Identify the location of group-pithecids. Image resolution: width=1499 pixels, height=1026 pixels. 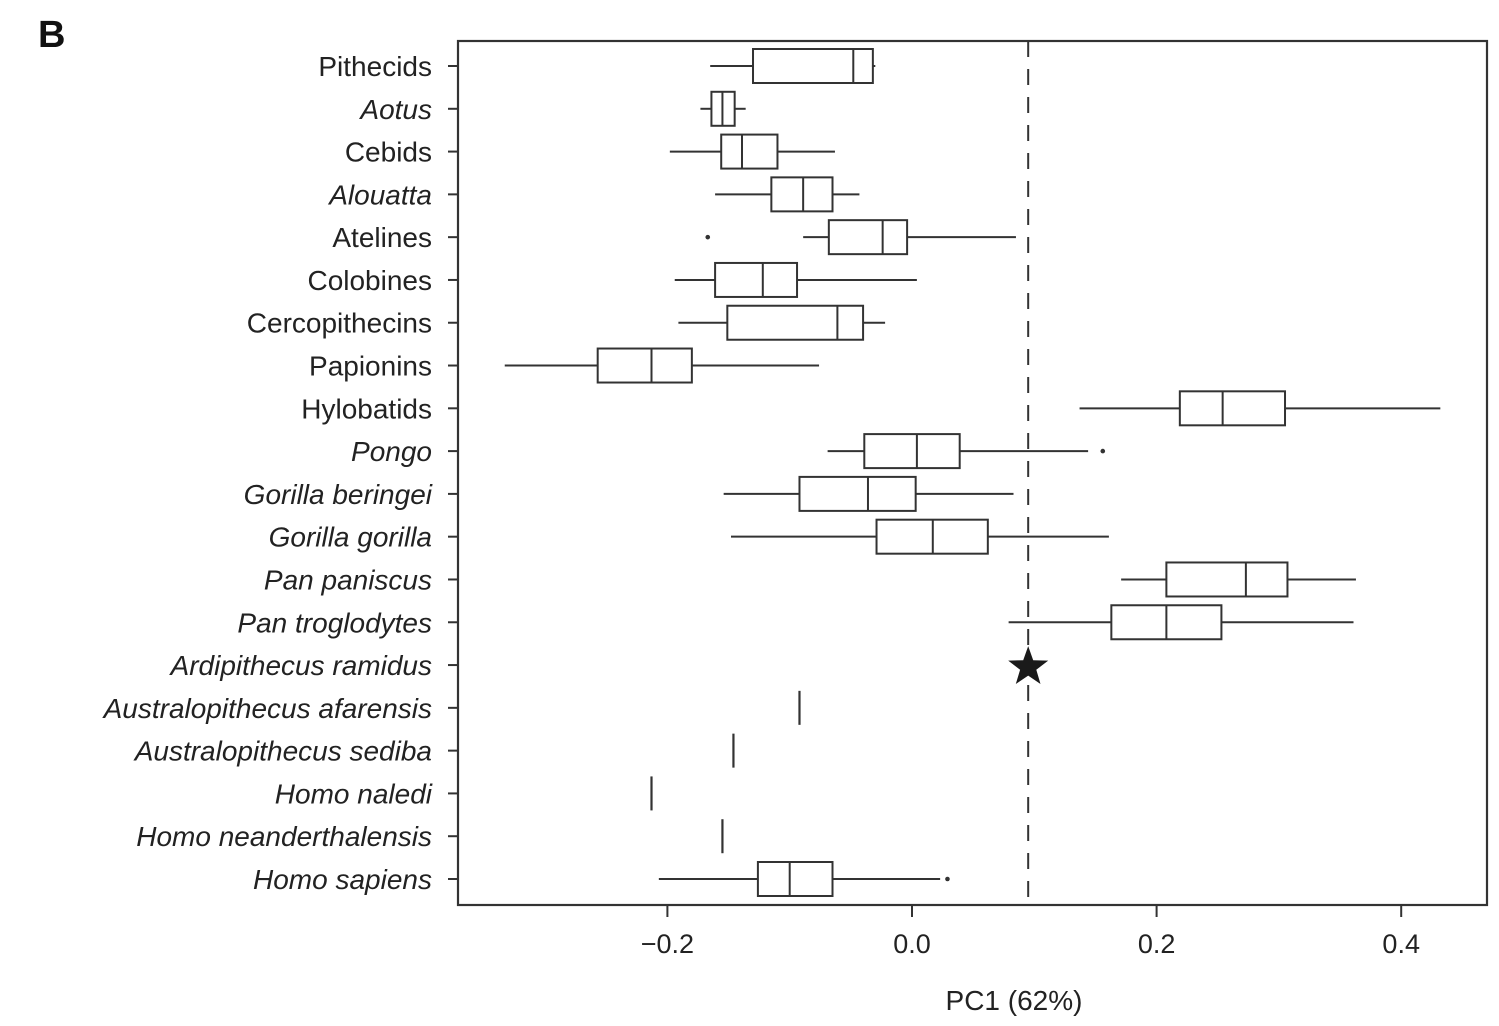
(793, 66).